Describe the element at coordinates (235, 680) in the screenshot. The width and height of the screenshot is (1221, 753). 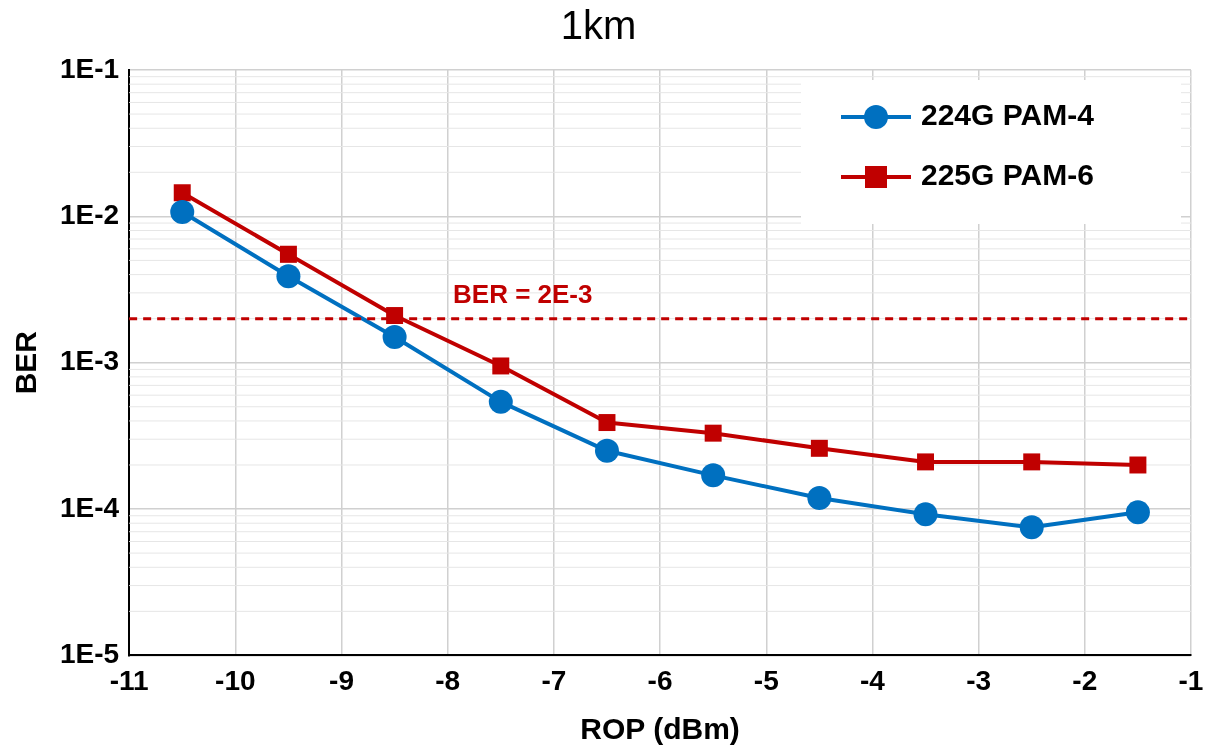
I see `x-tick-label: -10` at that location.